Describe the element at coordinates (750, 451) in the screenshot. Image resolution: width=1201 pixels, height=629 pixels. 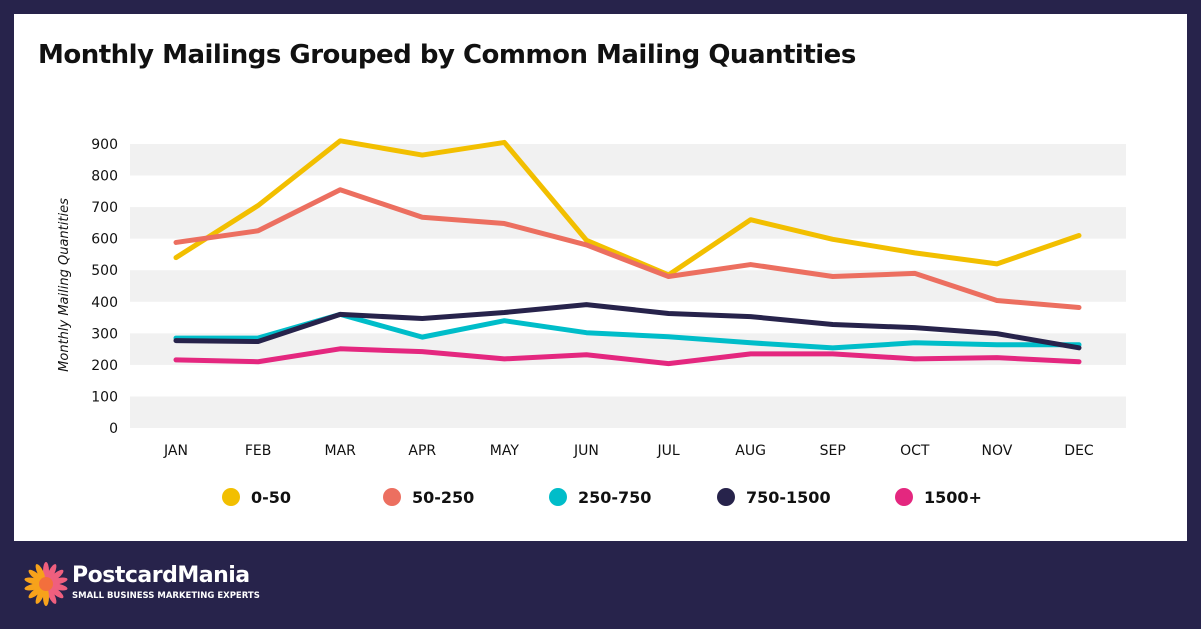
I see `x-tick-label: AUG` at that location.